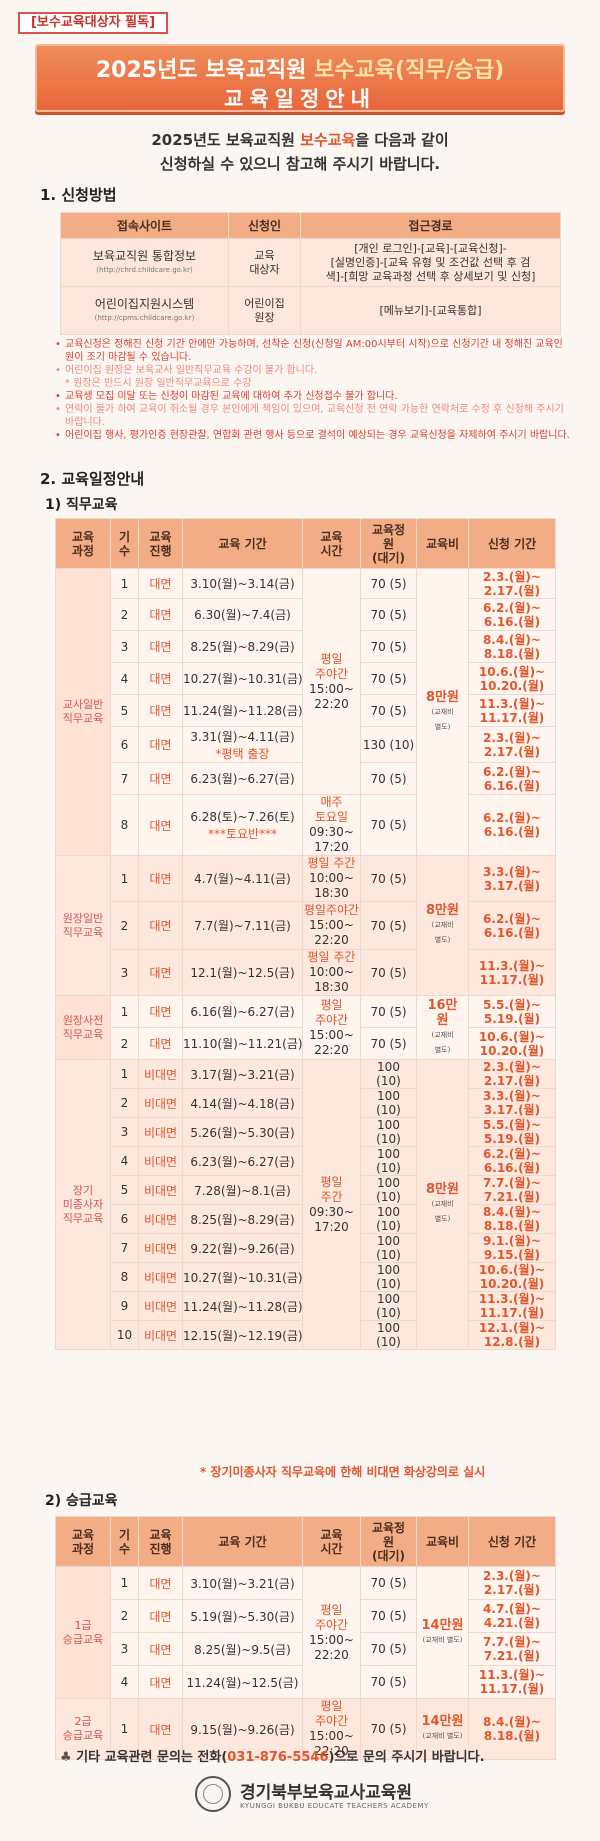 This screenshot has width=600, height=1841. Describe the element at coordinates (242, 817) in the screenshot. I see `period-text: 6.28(토)~7.26(토)` at that location.